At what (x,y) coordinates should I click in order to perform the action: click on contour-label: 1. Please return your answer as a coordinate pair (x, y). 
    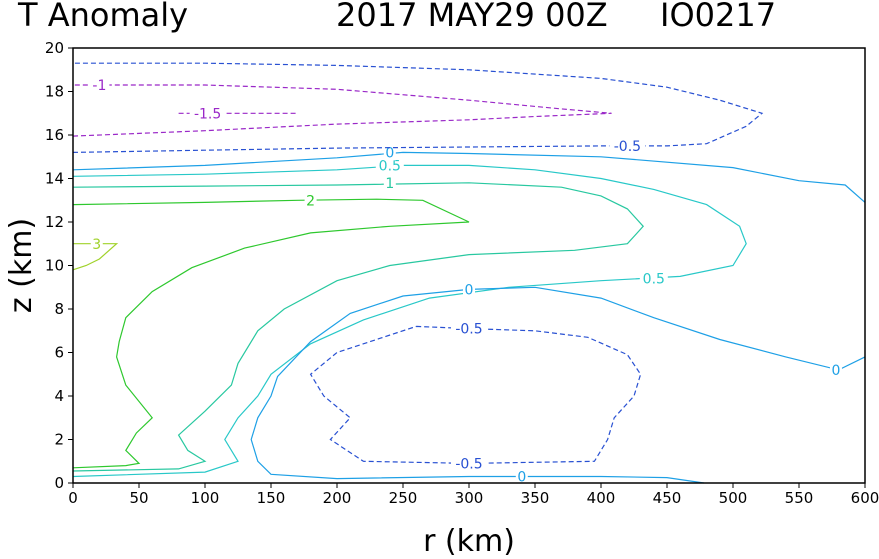
    Looking at the image, I should click on (389, 184).